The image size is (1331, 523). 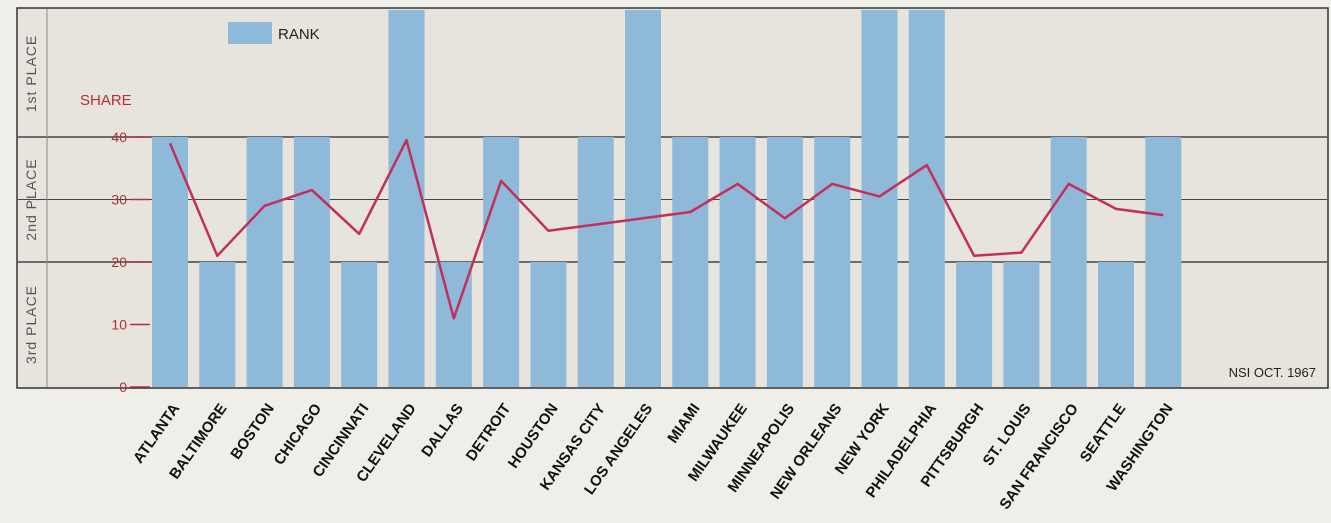 I want to click on y-tick-label-40: 40, so click(x=119, y=137).